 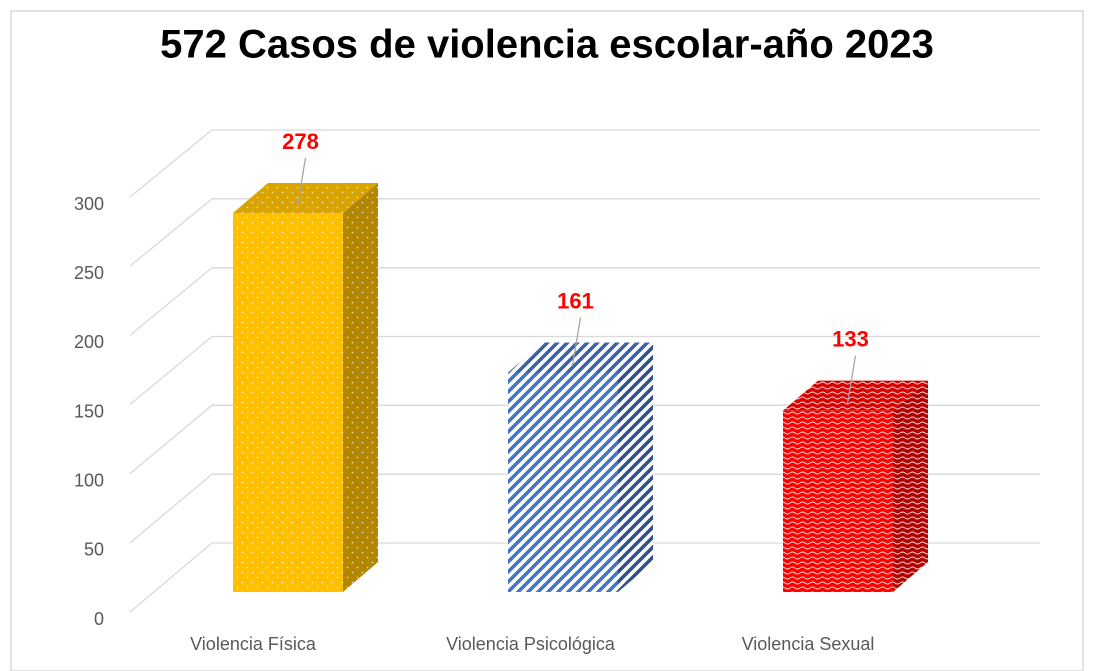 I want to click on x-tick-label: Violencia Física, so click(x=253, y=644).